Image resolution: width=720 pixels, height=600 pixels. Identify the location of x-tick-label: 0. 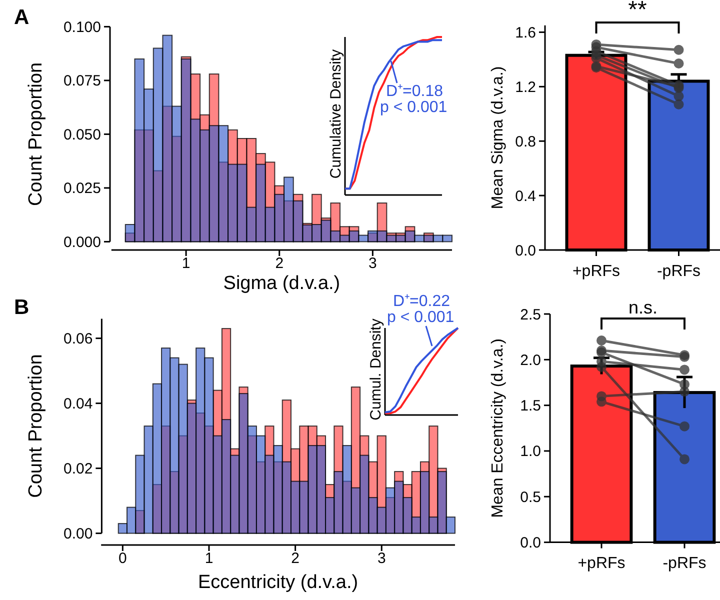
(122, 558).